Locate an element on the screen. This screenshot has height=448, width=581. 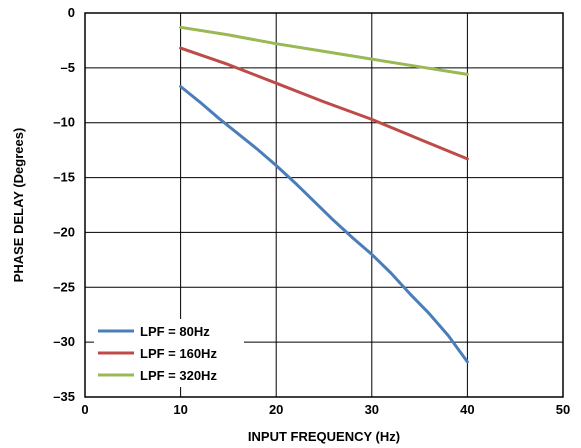
x-tick-label: 20 is located at coordinates (276, 409).